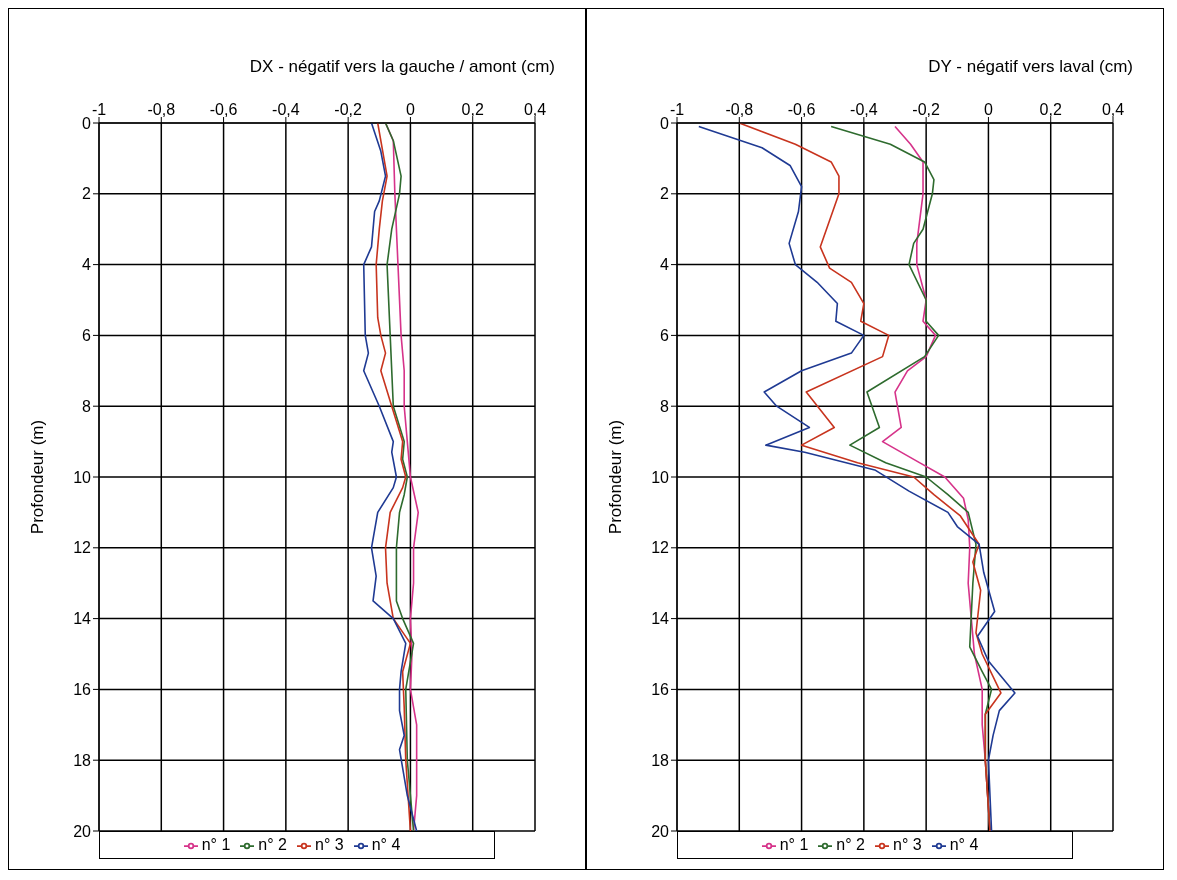  What do you see at coordinates (1030, 67) in the screenshot?
I see `x-axis-title: DY - négatif vers laval (cm)` at bounding box center [1030, 67].